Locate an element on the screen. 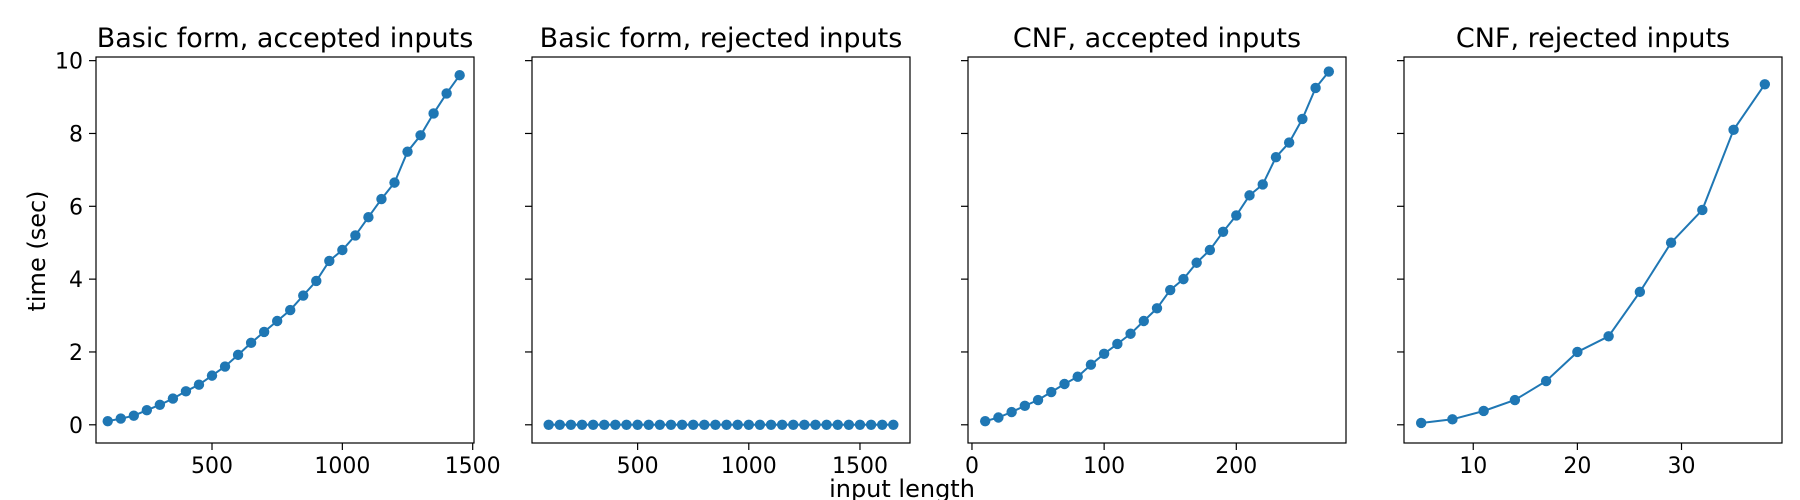 The width and height of the screenshot is (1800, 500). x-tick-label: 20 is located at coordinates (1577, 466).